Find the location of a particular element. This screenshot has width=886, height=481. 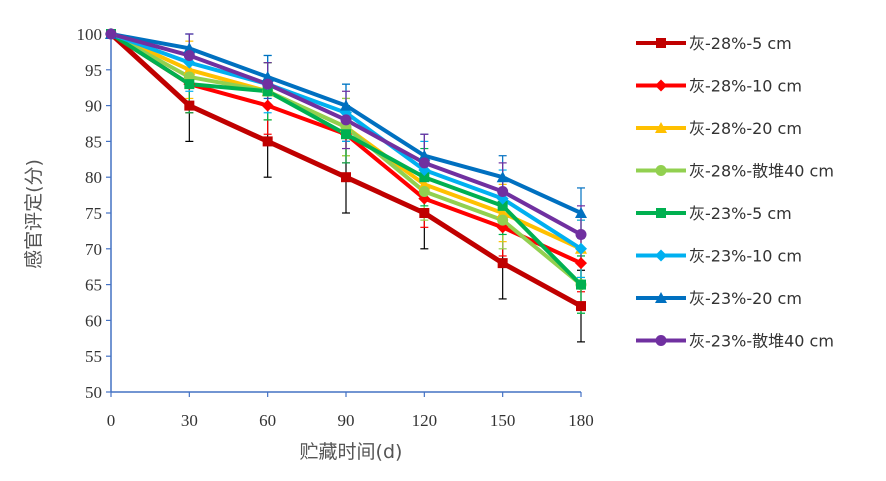

x-tick-label: 60 is located at coordinates (267, 420).